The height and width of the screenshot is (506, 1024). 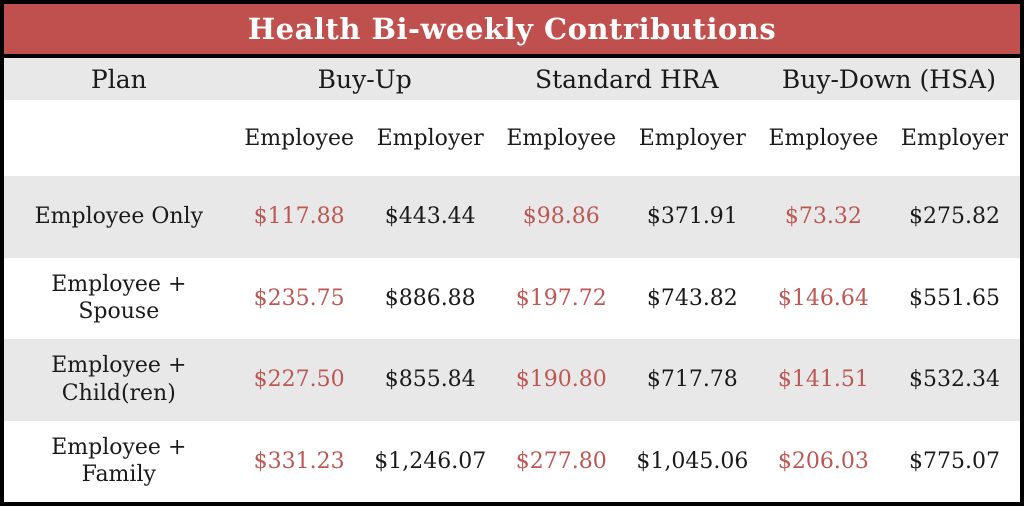 I want to click on column-header-buy-down-hsa: Buy-Down (HSA), so click(x=888, y=78).